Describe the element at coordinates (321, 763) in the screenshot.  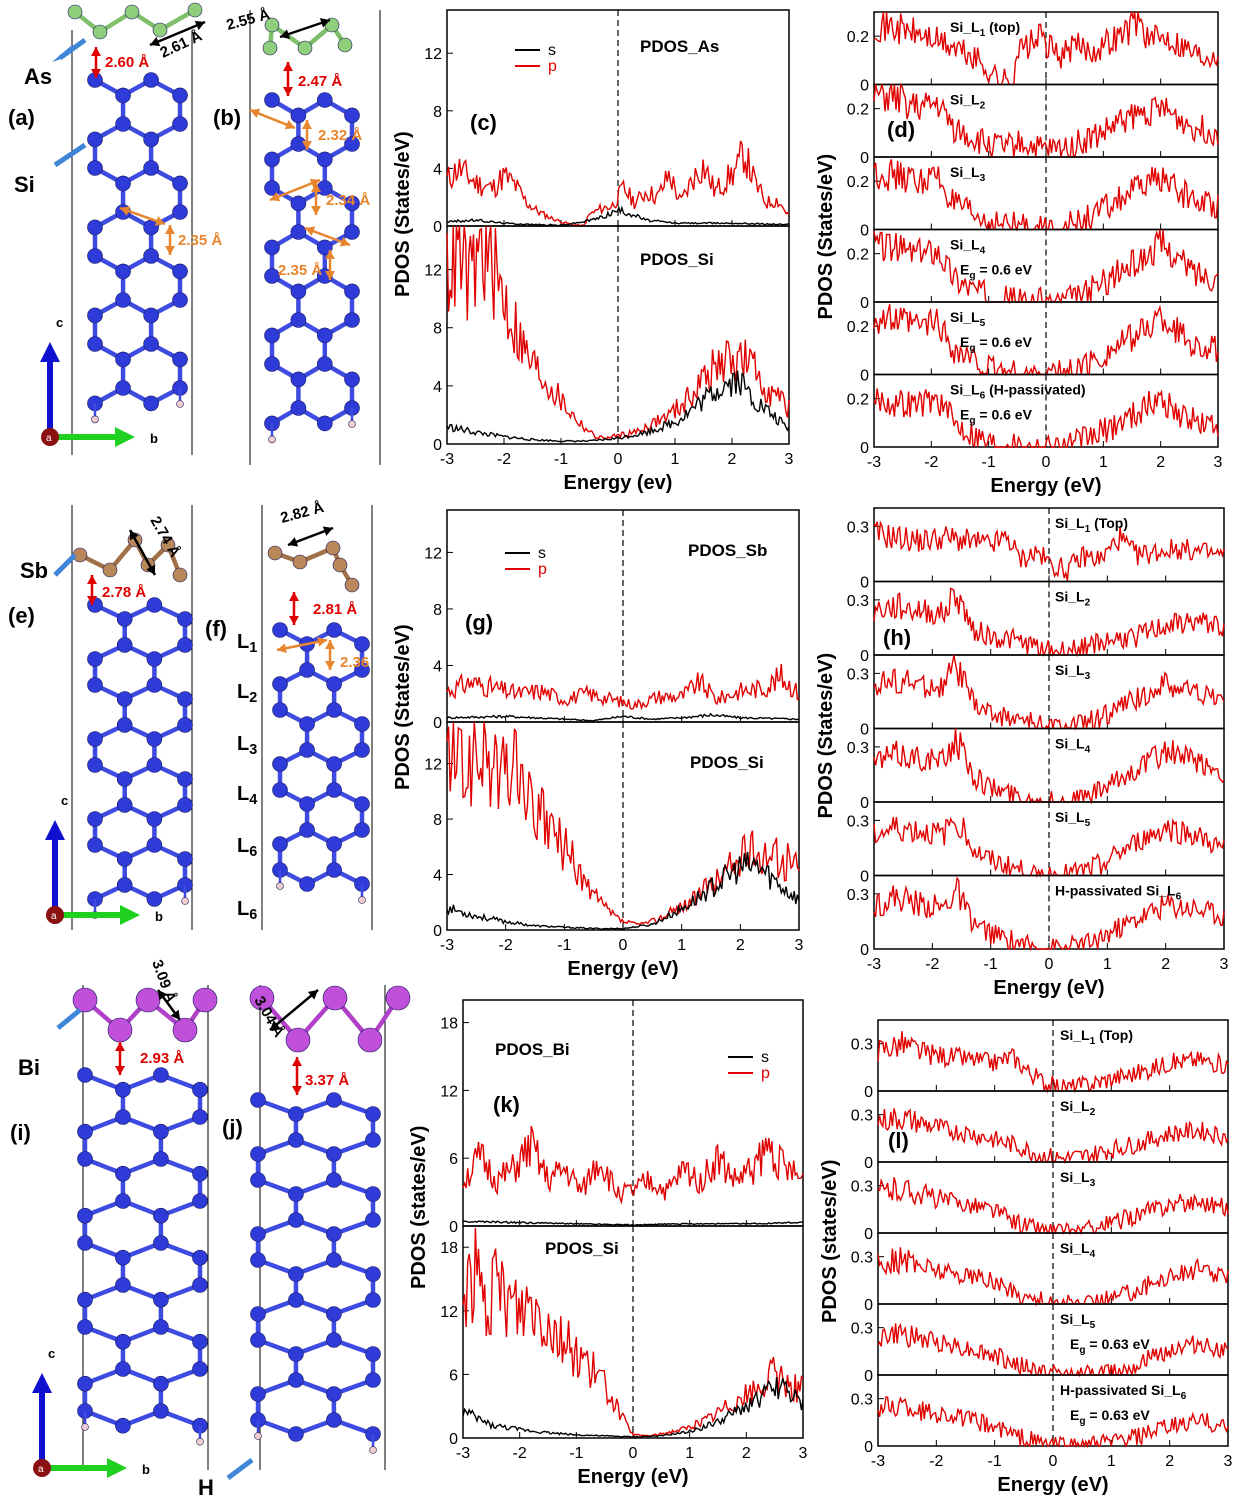
I see `si-slab` at that location.